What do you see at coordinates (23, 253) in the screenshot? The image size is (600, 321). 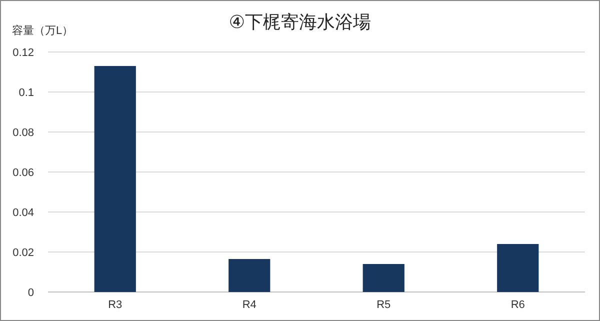 I see `y-tick-label: 0.02` at bounding box center [23, 253].